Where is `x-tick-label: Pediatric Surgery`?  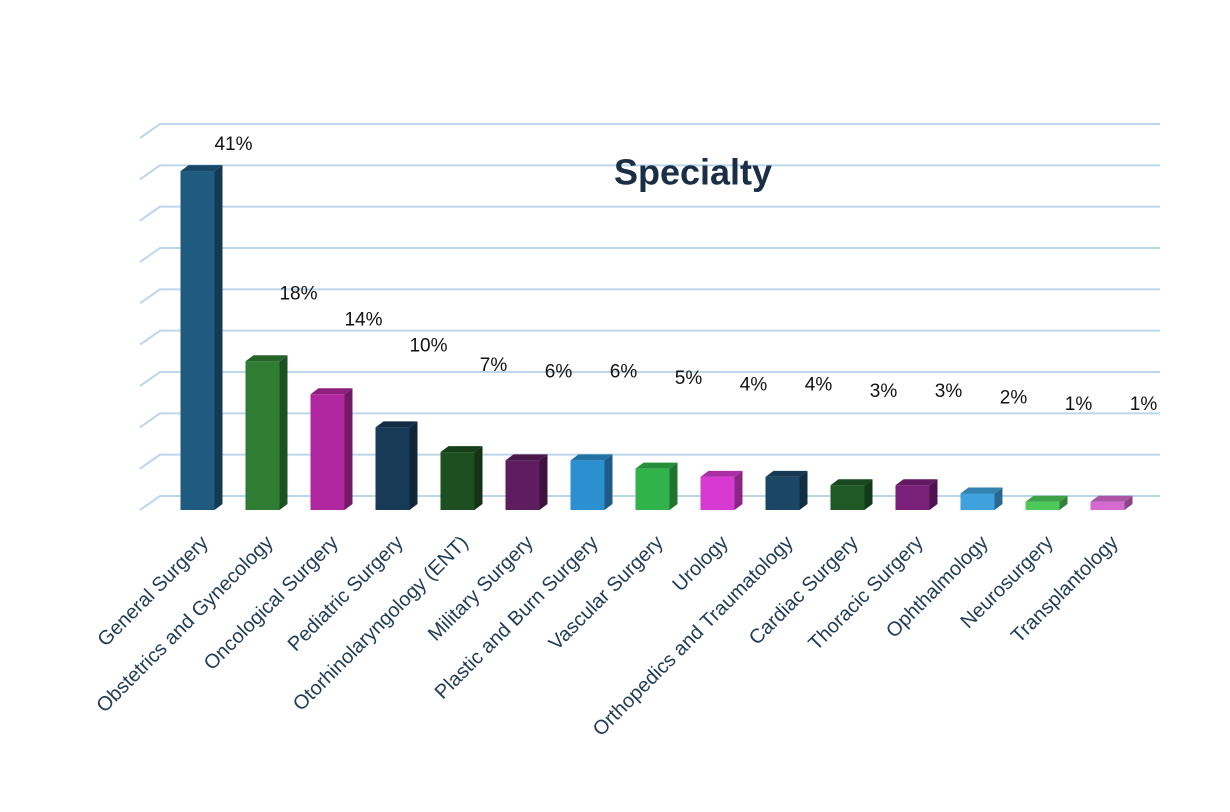
x-tick-label: Pediatric Surgery is located at coordinates (346, 594).